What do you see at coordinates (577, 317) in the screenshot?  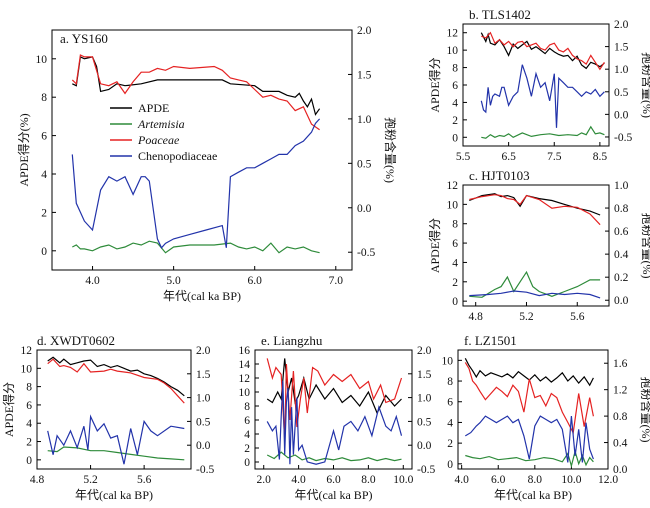 I see `x-tick-label: 5.6` at bounding box center [577, 317].